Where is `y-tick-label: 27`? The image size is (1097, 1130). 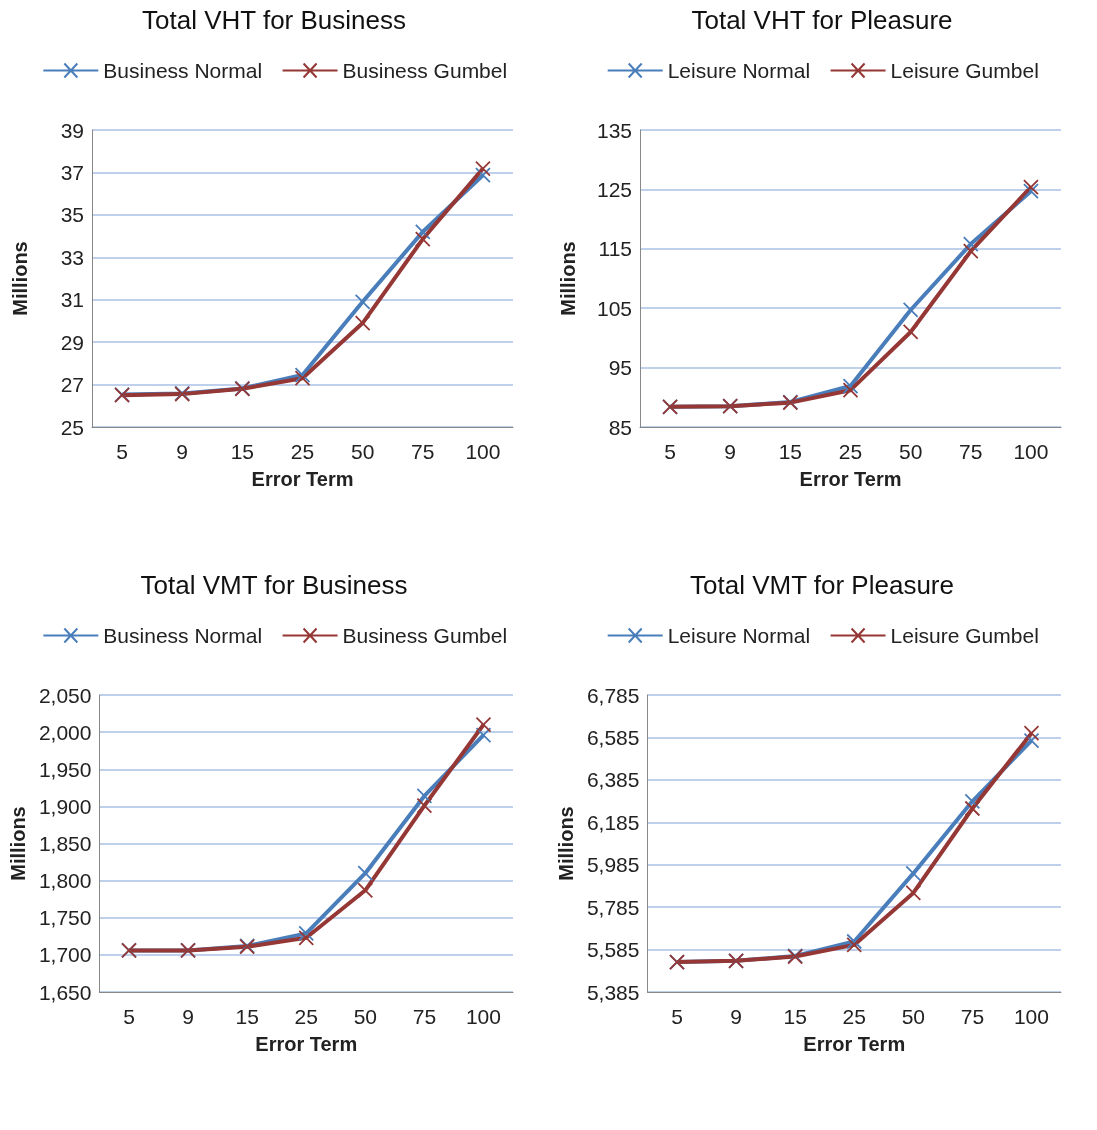
y-tick-label: 27 is located at coordinates (72, 385).